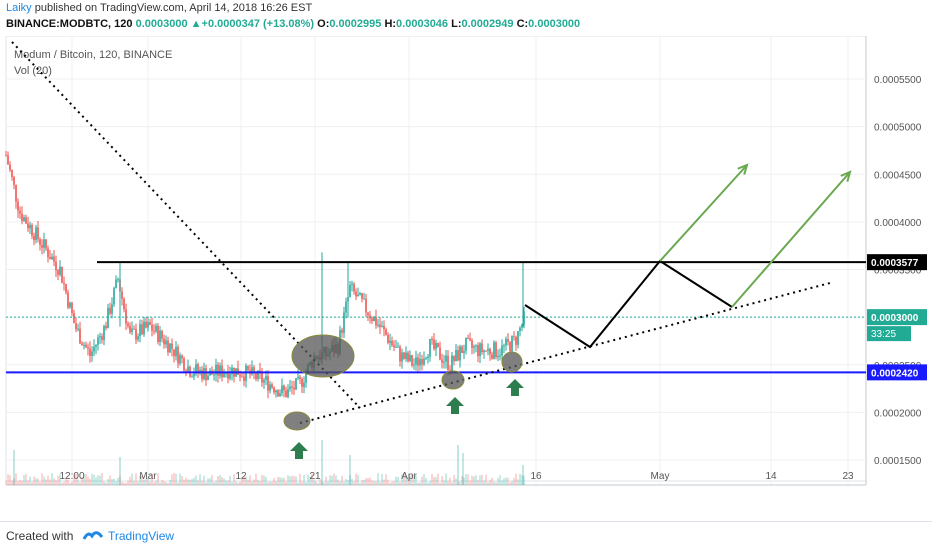 This screenshot has height=551, width=932. What do you see at coordinates (161, 24) in the screenshot?
I see `last-price: 0.0003000` at bounding box center [161, 24].